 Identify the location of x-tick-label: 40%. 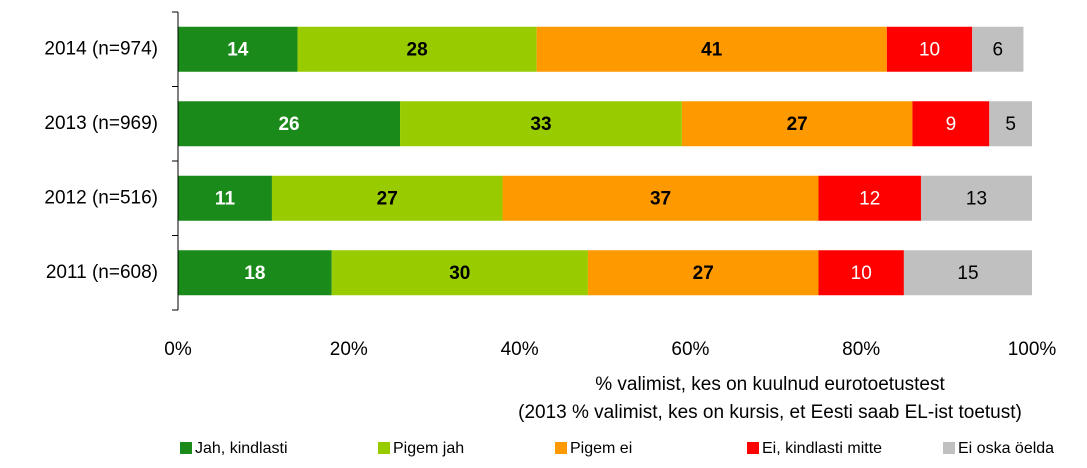
(520, 349).